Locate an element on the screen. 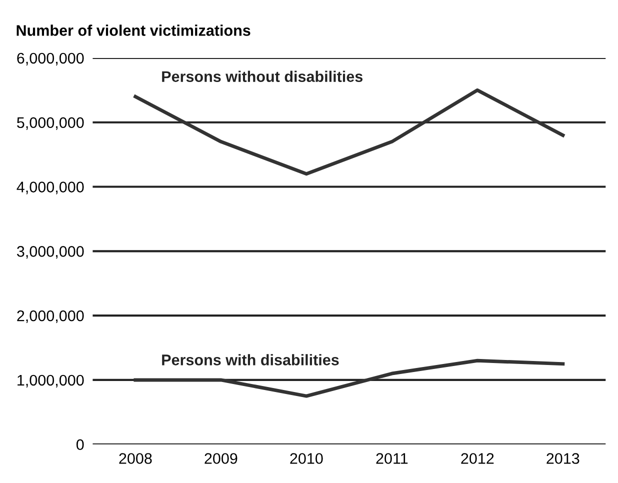 The image size is (618, 483). x-tick-label: 2009 is located at coordinates (221, 458).